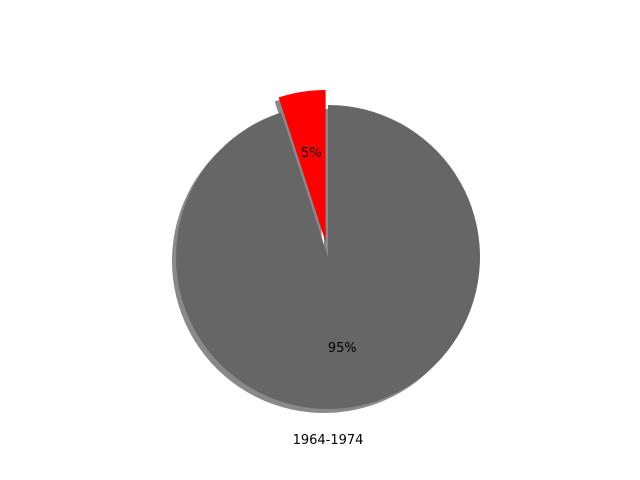 This screenshot has width=640, height=480. I want to click on pct-labels: 5% 95%, so click(329, 251).